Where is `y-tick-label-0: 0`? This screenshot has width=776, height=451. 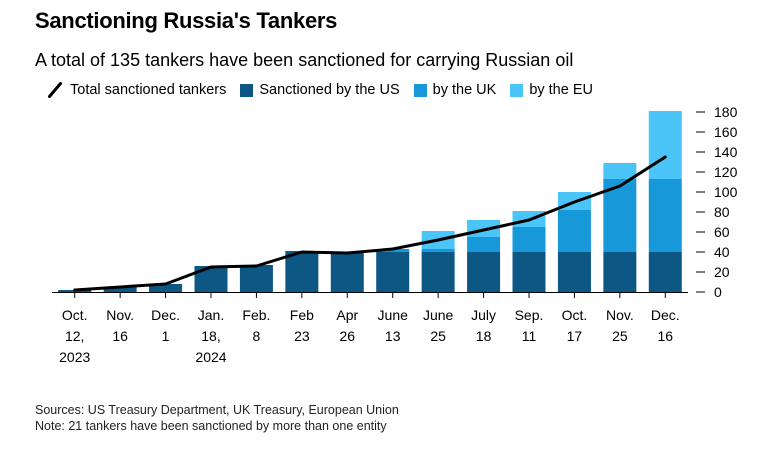
y-tick-label-0: 0 is located at coordinates (718, 292).